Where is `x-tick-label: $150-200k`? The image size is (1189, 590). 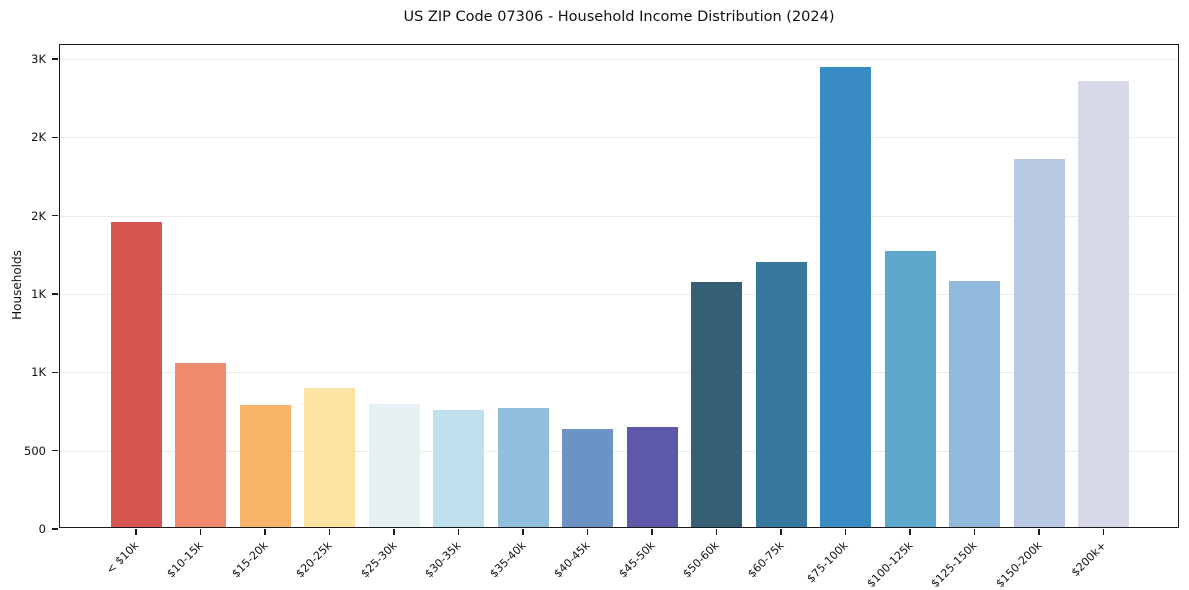
x-tick-label: $150-200k is located at coordinates (1019, 564).